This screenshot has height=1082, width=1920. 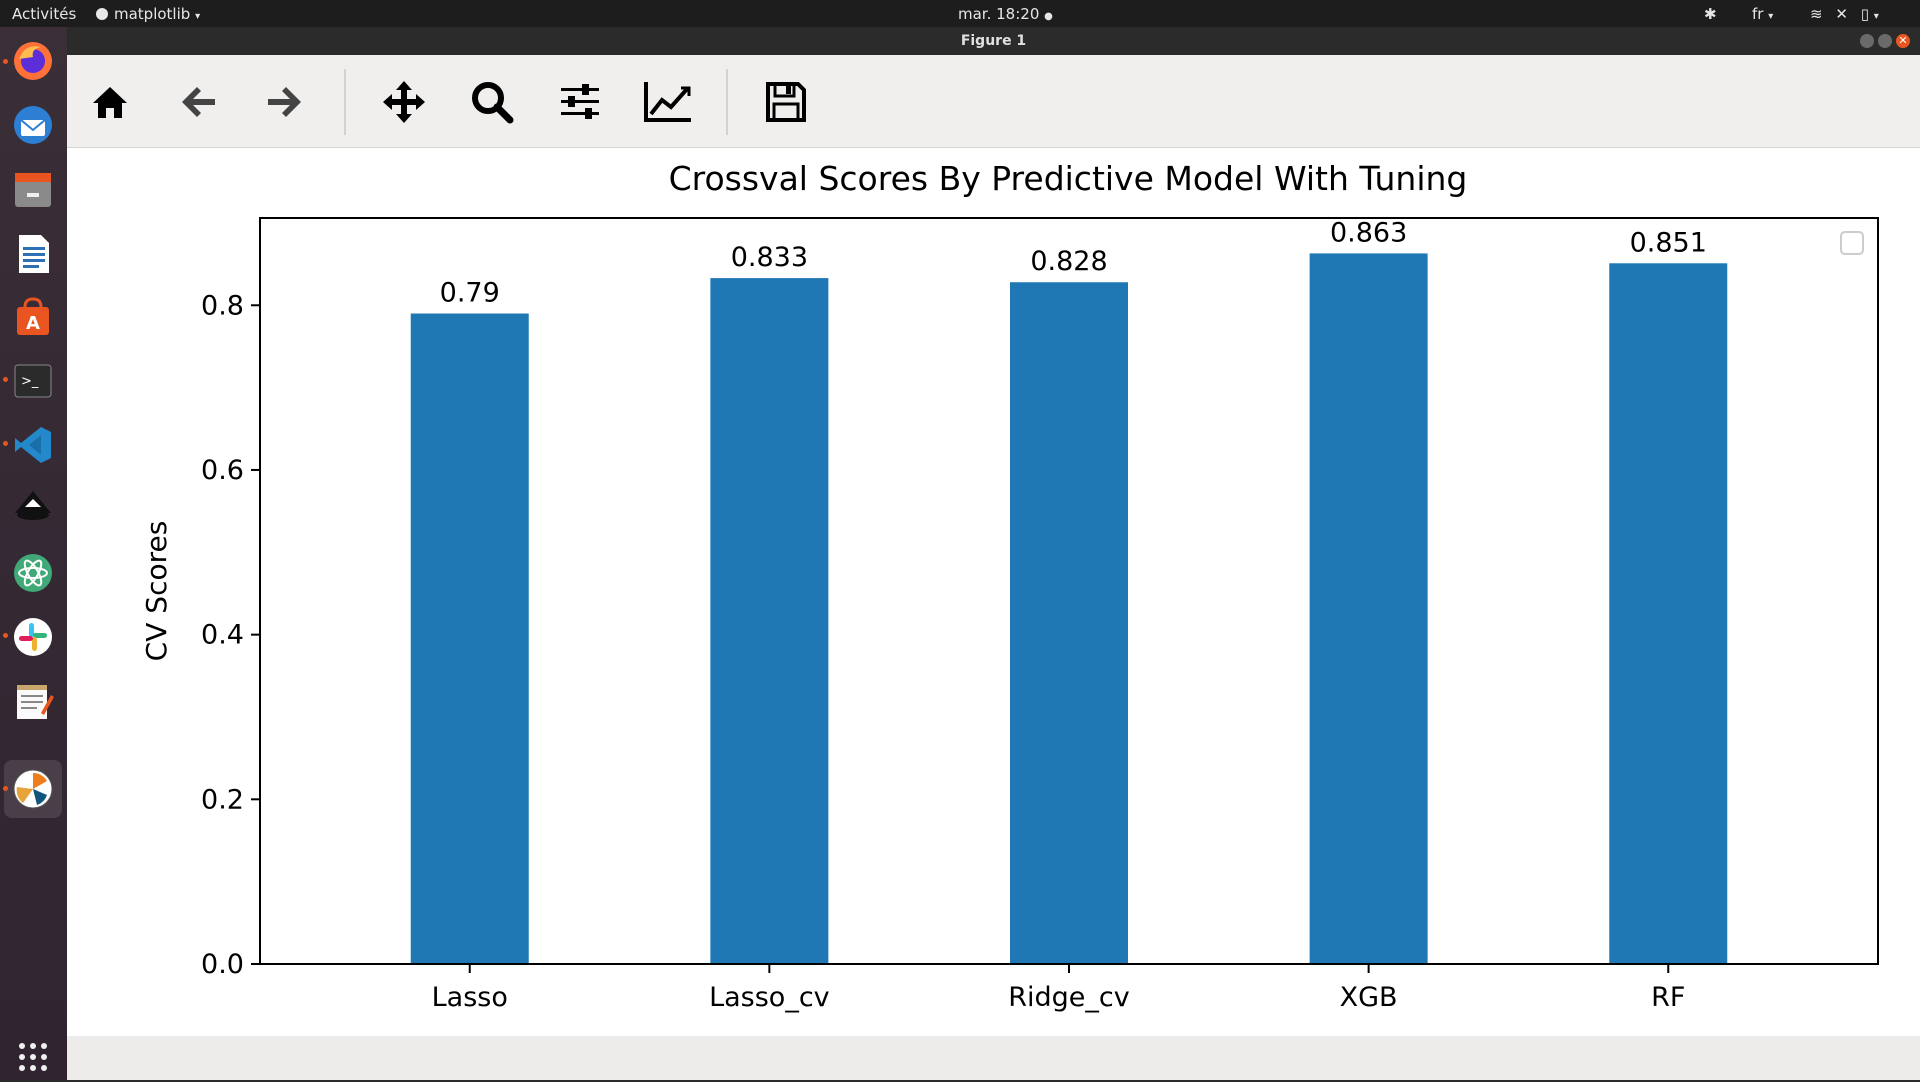 What do you see at coordinates (492, 102) in the screenshot?
I see `zoom-icon` at bounding box center [492, 102].